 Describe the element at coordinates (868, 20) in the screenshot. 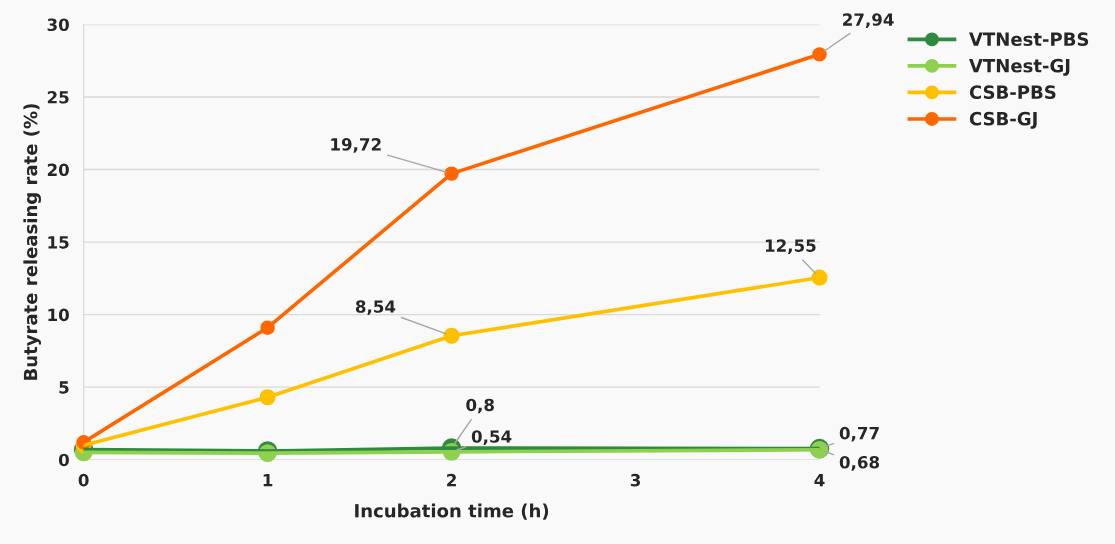

I see `data-label: 27,94` at that location.